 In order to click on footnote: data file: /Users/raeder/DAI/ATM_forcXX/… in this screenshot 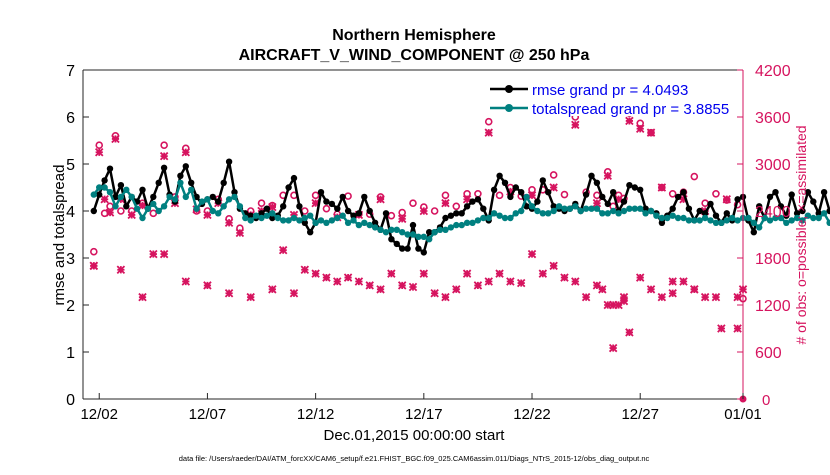, I will do `click(414, 458)`.